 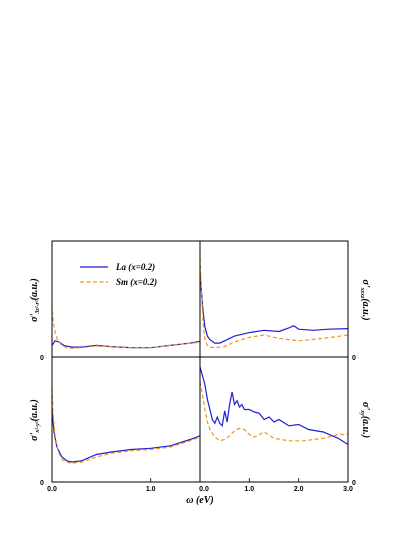 I want to click on series-line-la-c-bottom-left, so click(x=126, y=436).